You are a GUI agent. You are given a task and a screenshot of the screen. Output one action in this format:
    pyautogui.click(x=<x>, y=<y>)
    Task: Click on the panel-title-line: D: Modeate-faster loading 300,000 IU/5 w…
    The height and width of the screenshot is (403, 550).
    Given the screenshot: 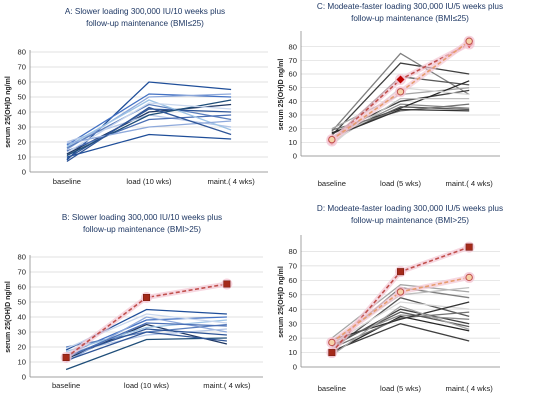 What is the action you would take?
    pyautogui.click(x=410, y=208)
    